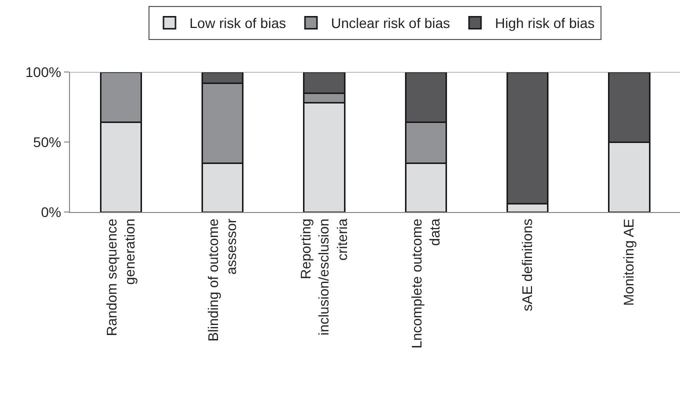  What do you see at coordinates (222, 280) in the screenshot?
I see `x-tick-label: Blinding of outcome assessor` at bounding box center [222, 280].